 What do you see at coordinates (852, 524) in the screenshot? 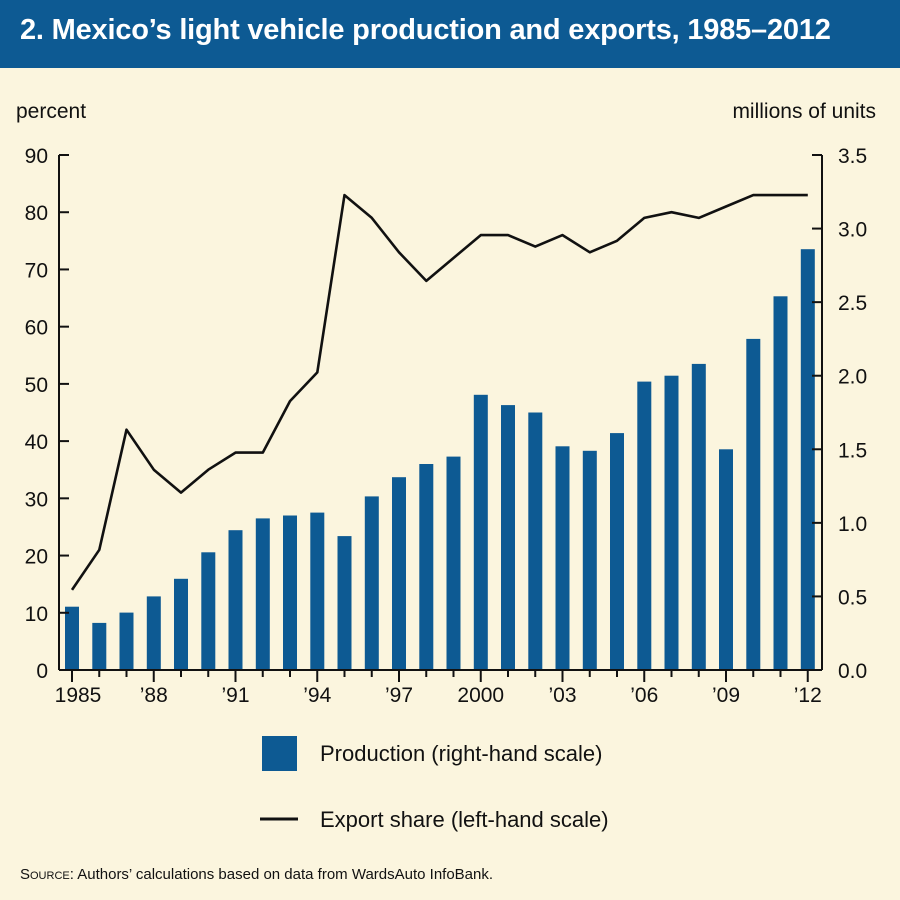
I see `right-tick-label: 1.0` at bounding box center [852, 524].